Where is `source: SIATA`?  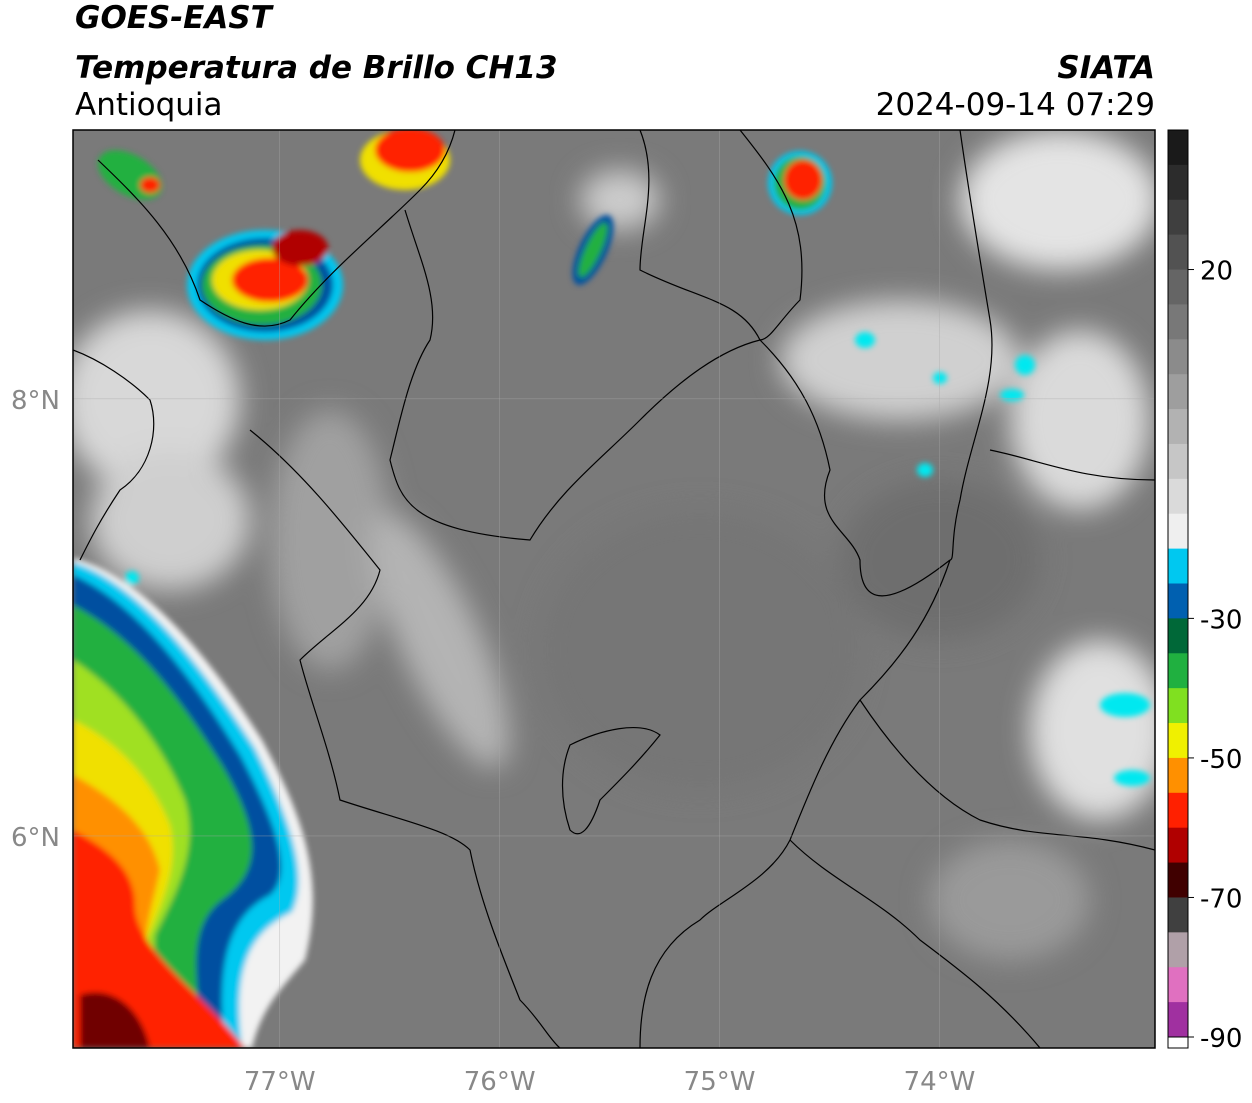 source: SIATA is located at coordinates (1106, 68).